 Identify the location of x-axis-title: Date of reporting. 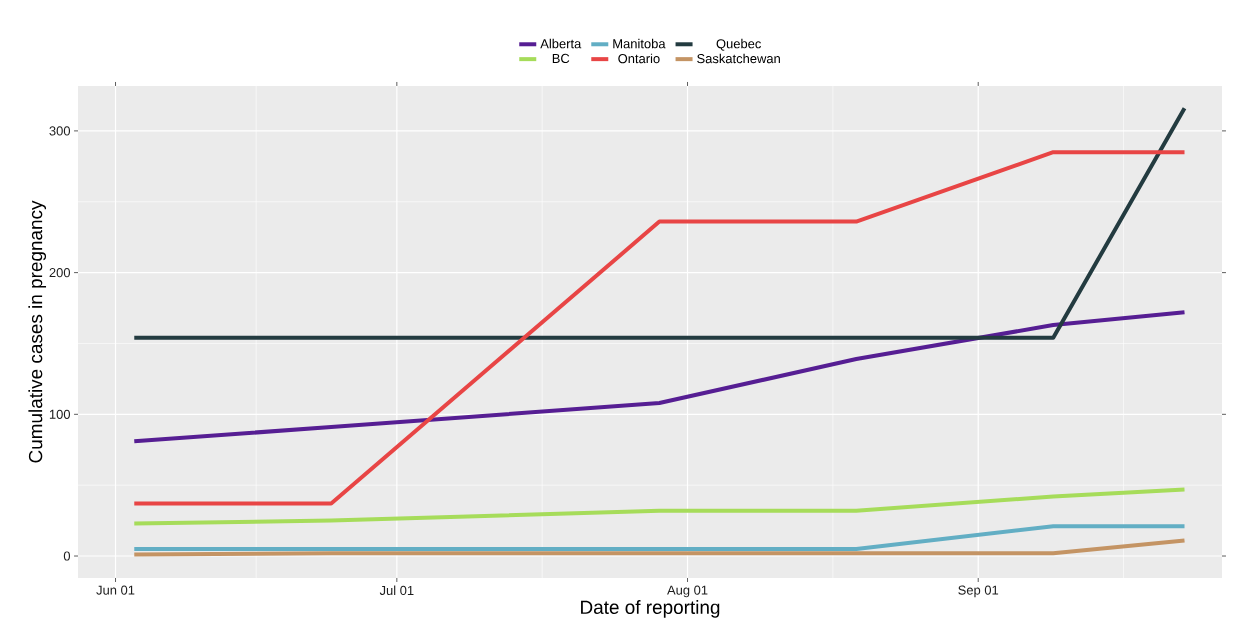
(650, 609).